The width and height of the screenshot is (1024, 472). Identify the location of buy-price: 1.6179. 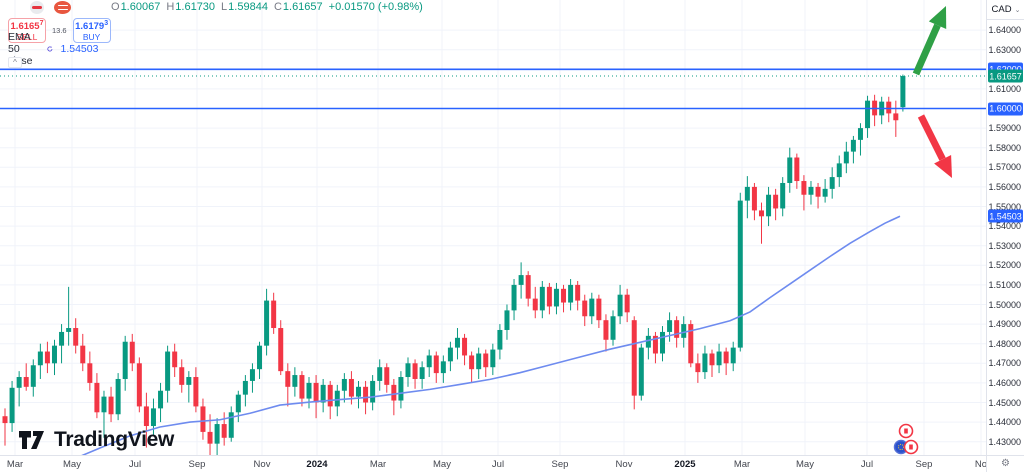
(90, 26).